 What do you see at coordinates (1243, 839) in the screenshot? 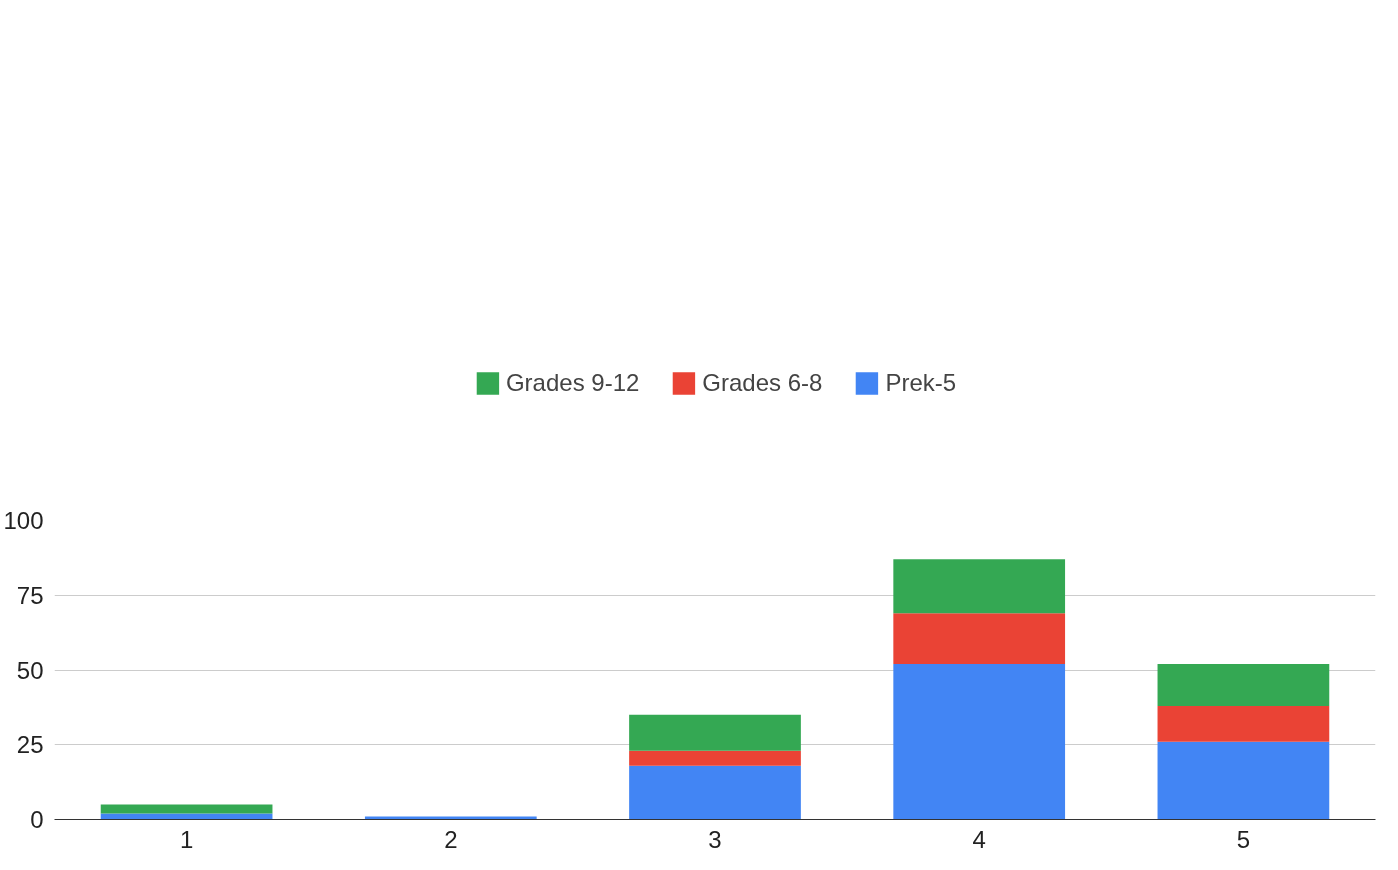
I see `x-tick-label: 5` at bounding box center [1243, 839].